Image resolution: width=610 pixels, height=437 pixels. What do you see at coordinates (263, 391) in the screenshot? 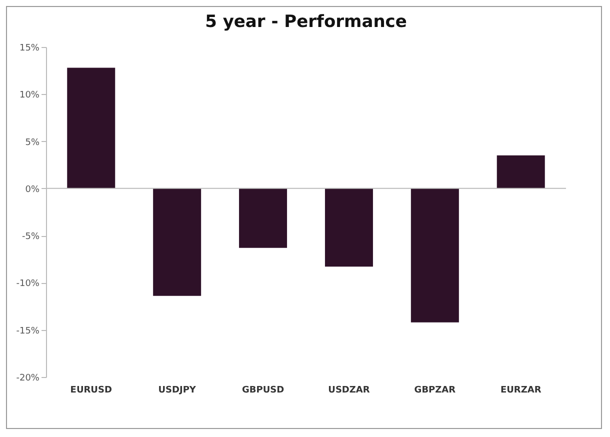
I see `x-tick-label: GBPUSD` at bounding box center [263, 391].